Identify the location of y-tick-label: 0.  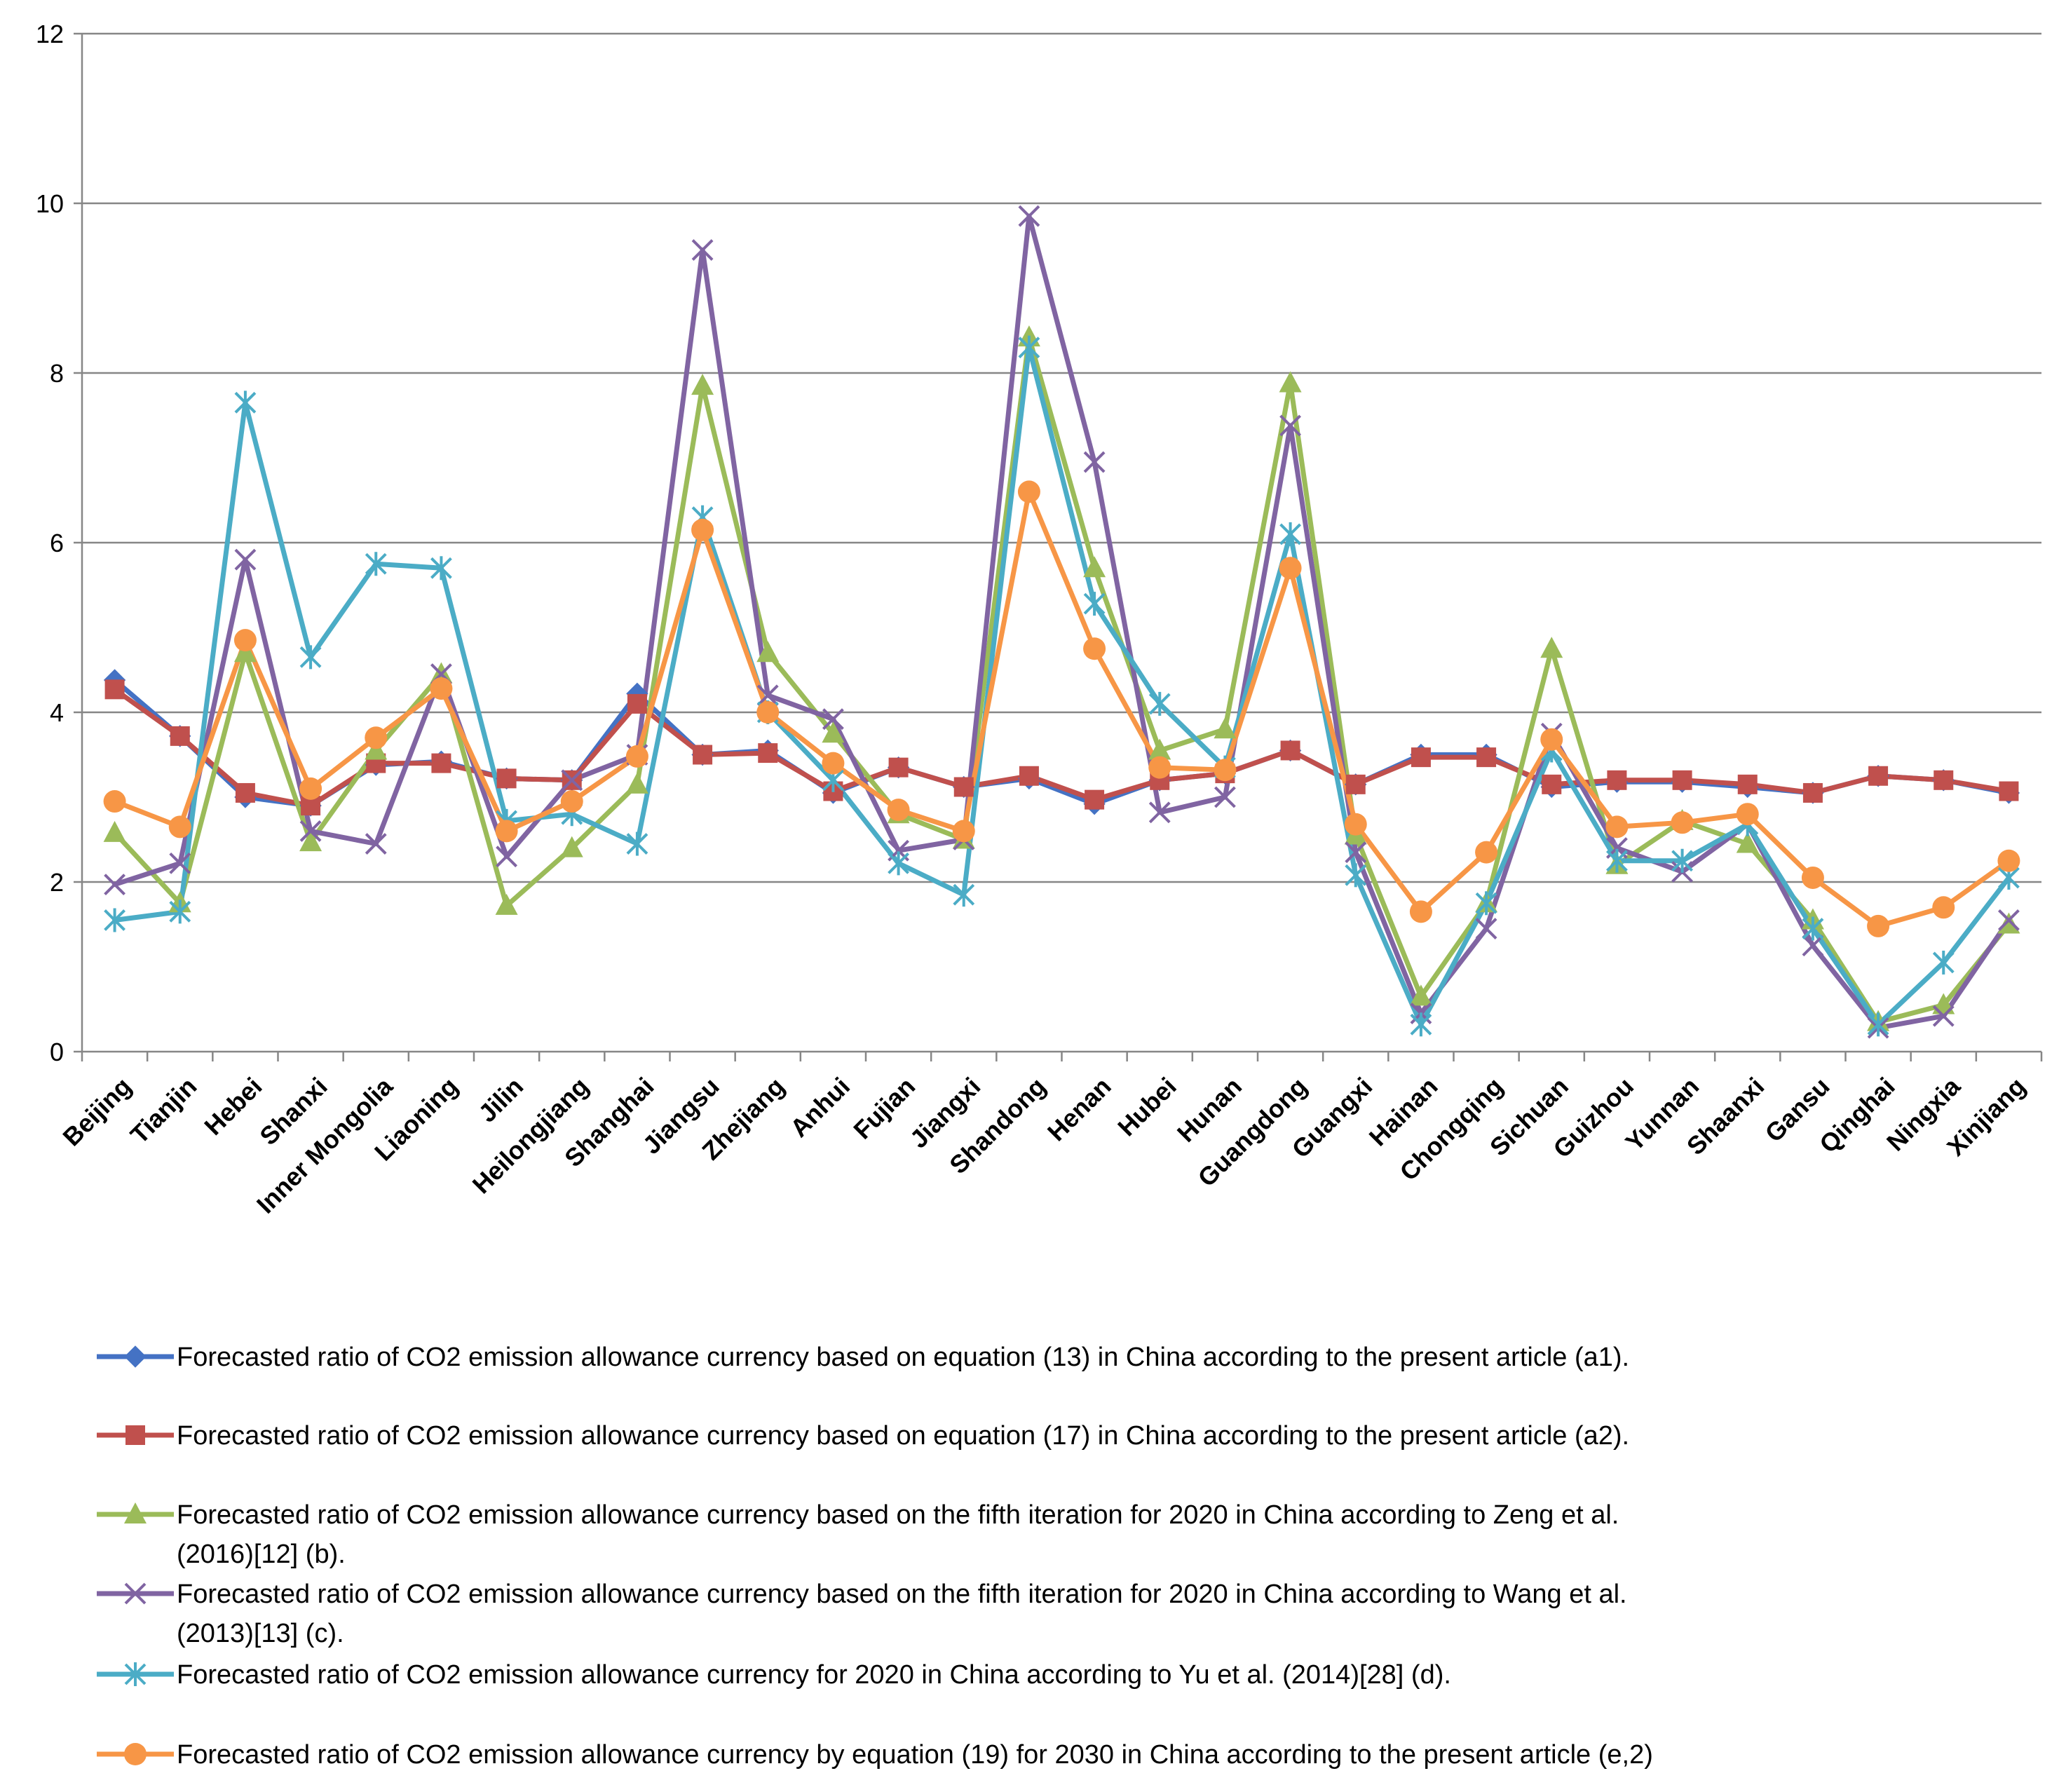
(57, 1052).